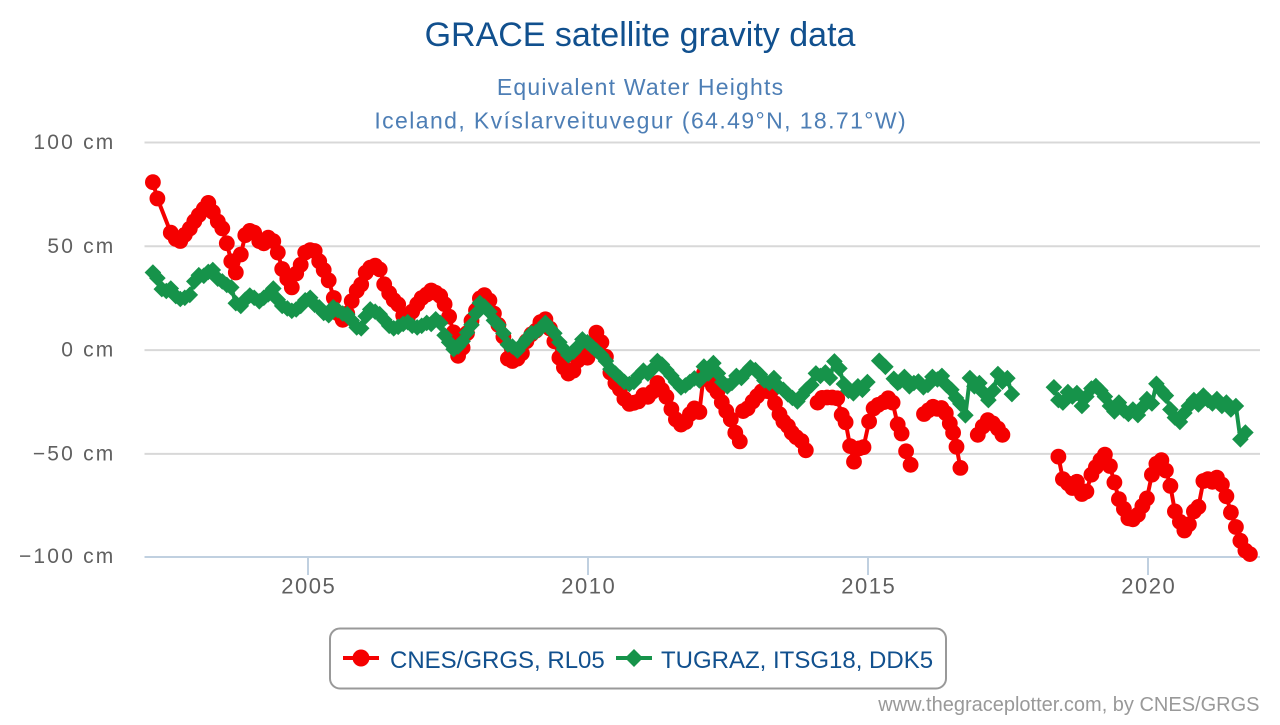  I want to click on svg-text: −50 cm, so click(74, 453).